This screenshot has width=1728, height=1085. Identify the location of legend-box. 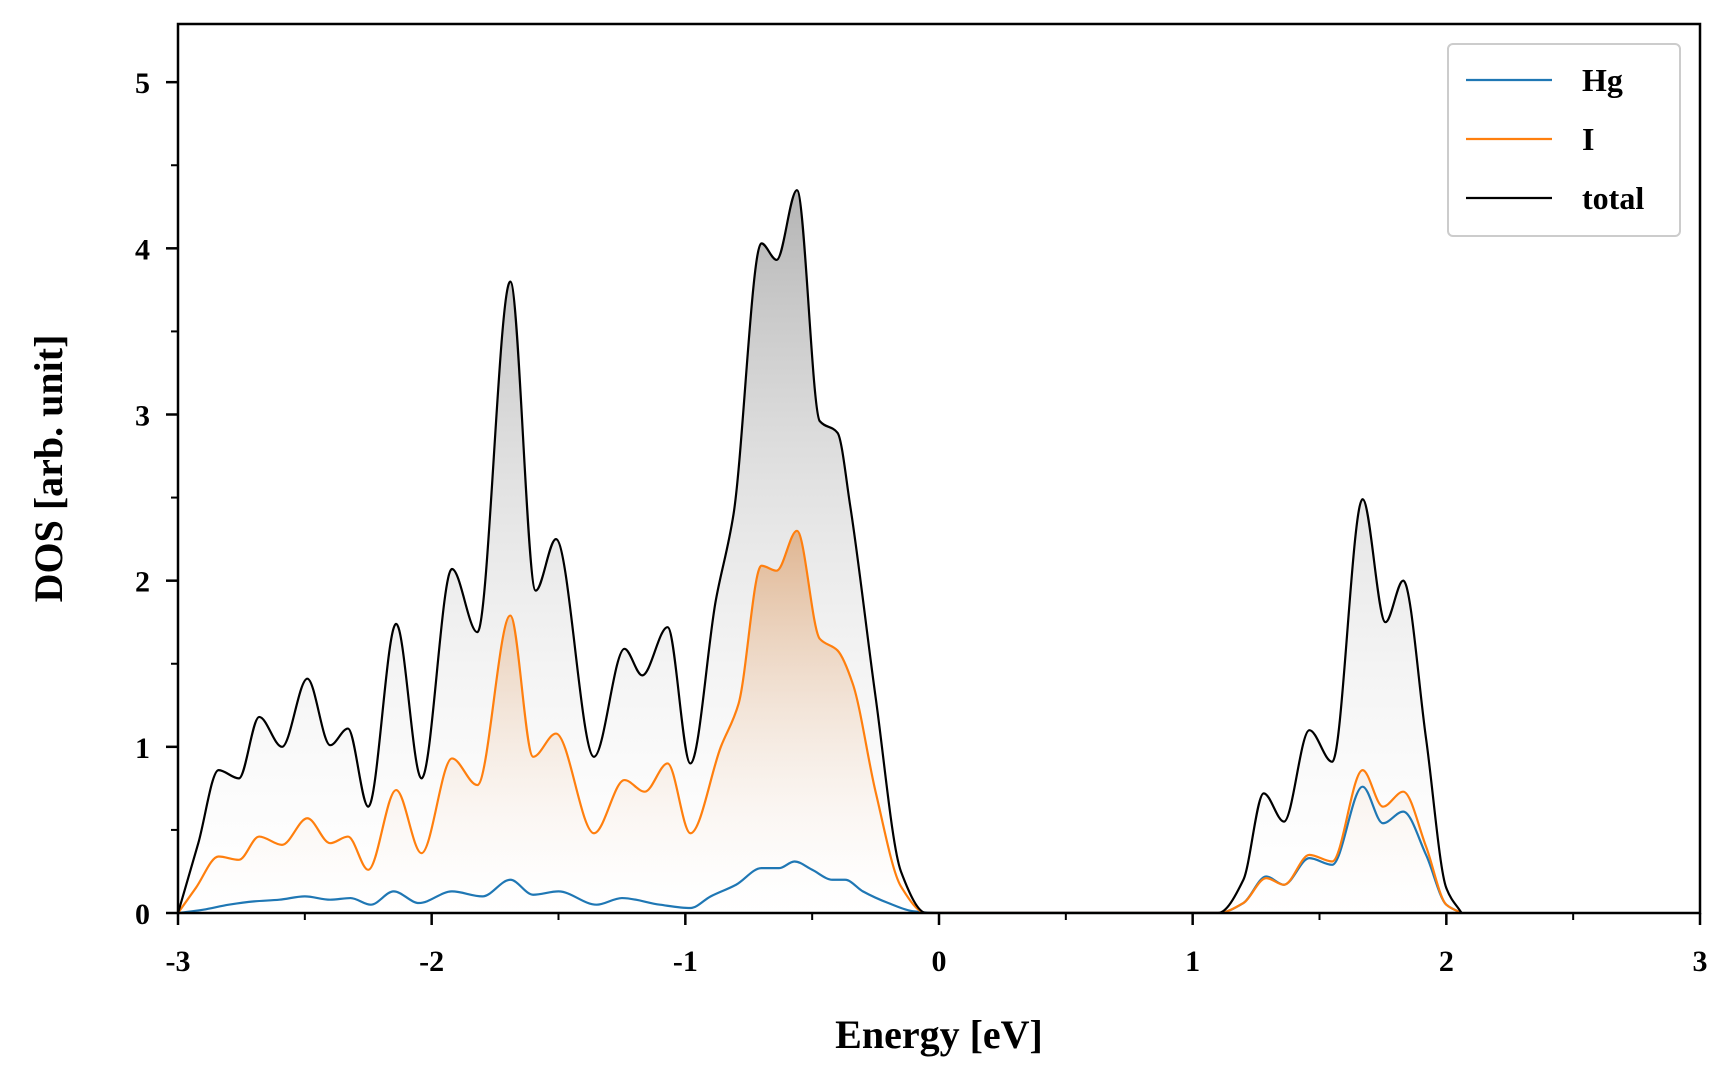
(1564, 140).